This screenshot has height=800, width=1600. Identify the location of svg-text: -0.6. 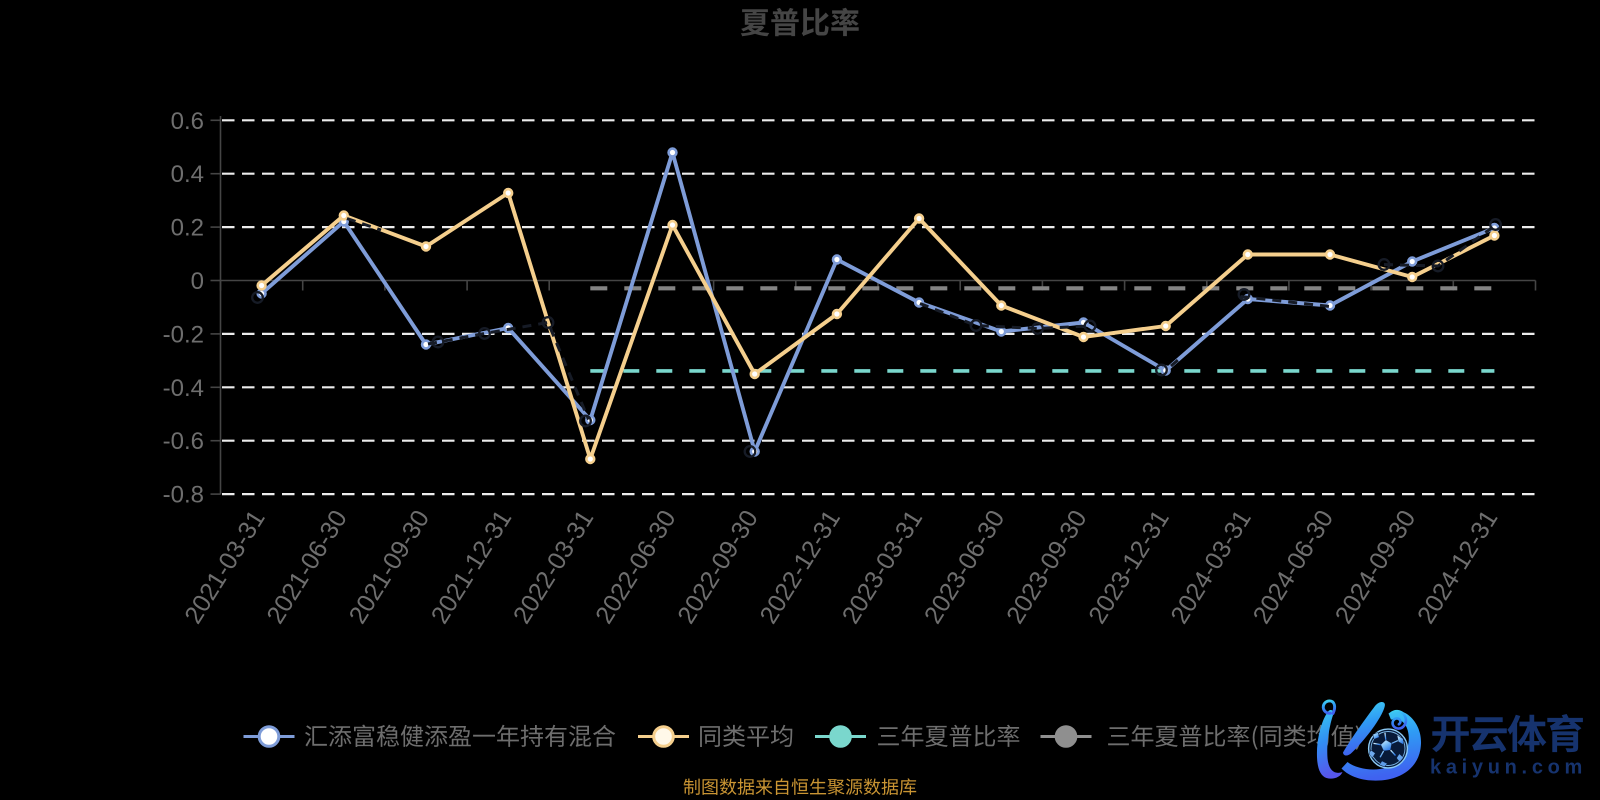
(183, 441).